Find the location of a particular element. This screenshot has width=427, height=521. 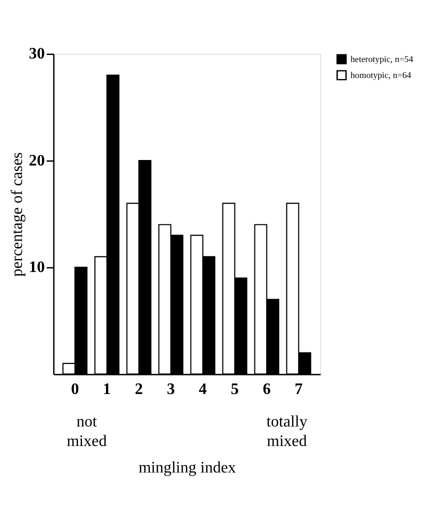

x-tick-label: 1 is located at coordinates (106, 389).